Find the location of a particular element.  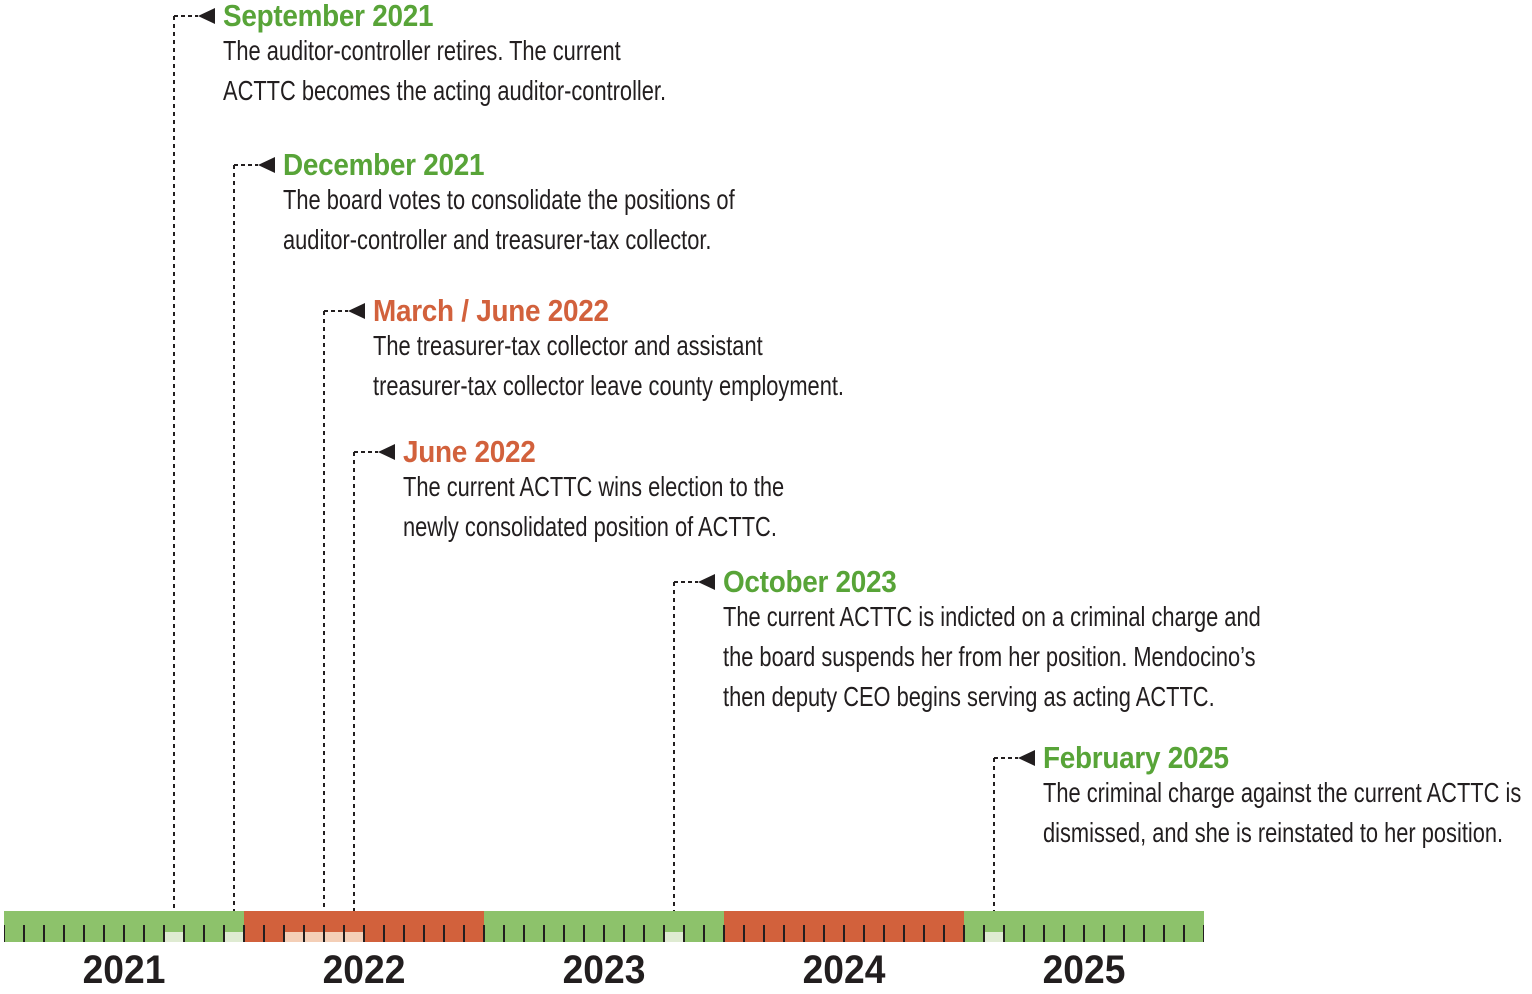

event-title: June 2022 is located at coordinates (469, 451).